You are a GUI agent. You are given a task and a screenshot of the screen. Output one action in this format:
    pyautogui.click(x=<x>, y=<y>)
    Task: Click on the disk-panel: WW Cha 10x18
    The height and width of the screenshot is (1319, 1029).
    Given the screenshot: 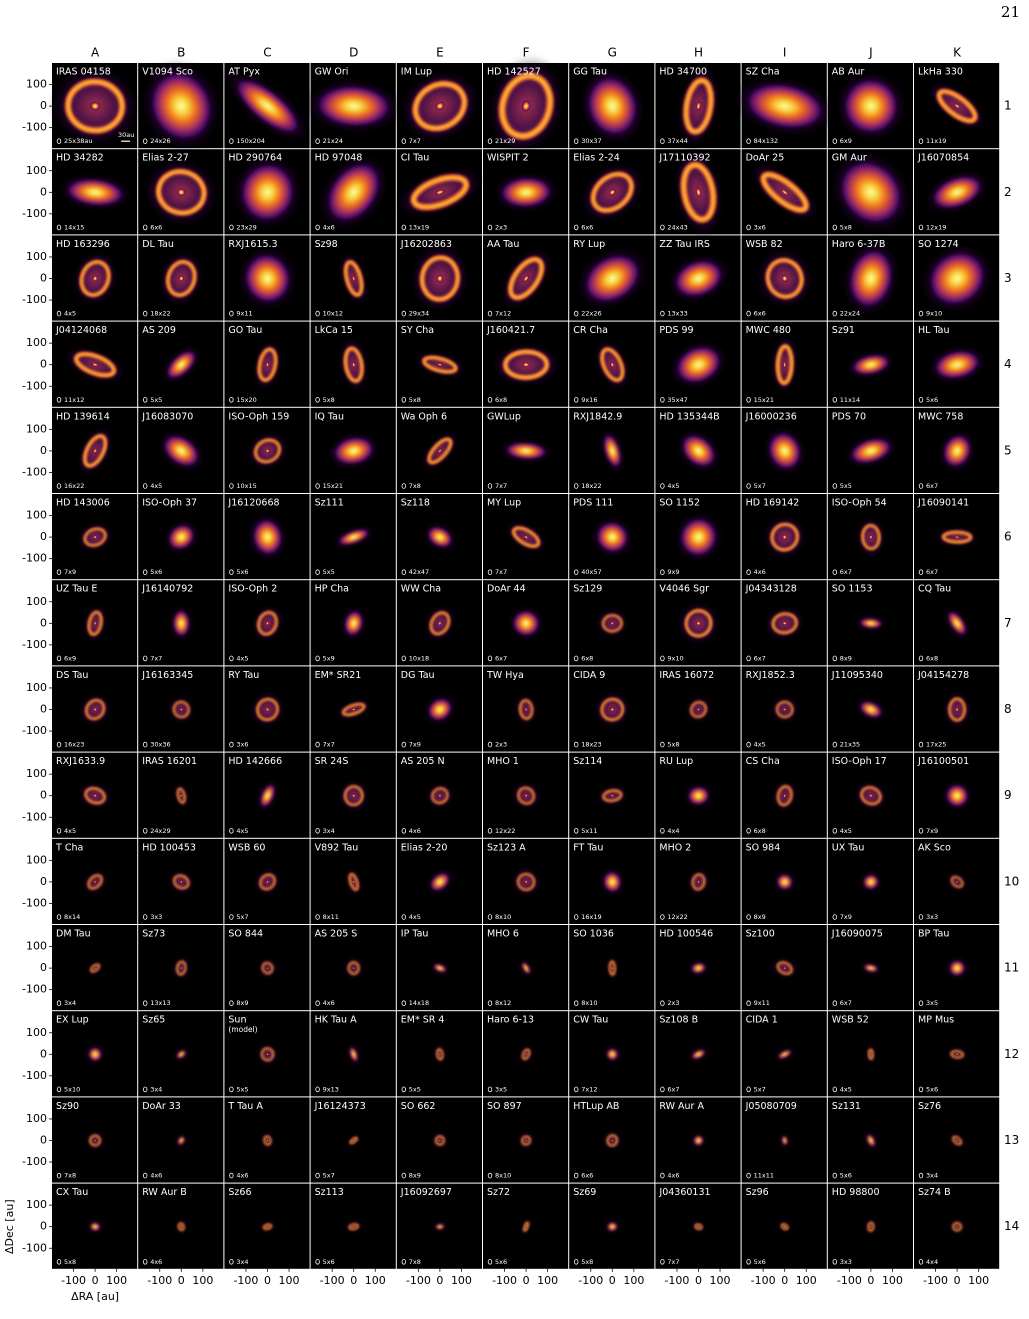 What is the action you would take?
    pyautogui.click(x=439, y=623)
    